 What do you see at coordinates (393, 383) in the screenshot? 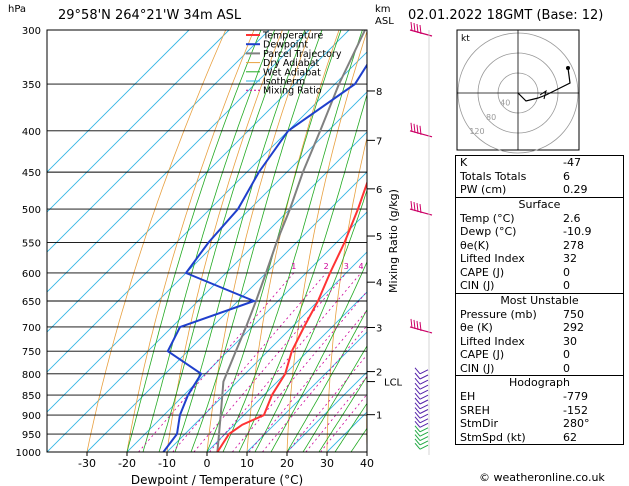
I see `lcl-label: LCL` at bounding box center [393, 383].